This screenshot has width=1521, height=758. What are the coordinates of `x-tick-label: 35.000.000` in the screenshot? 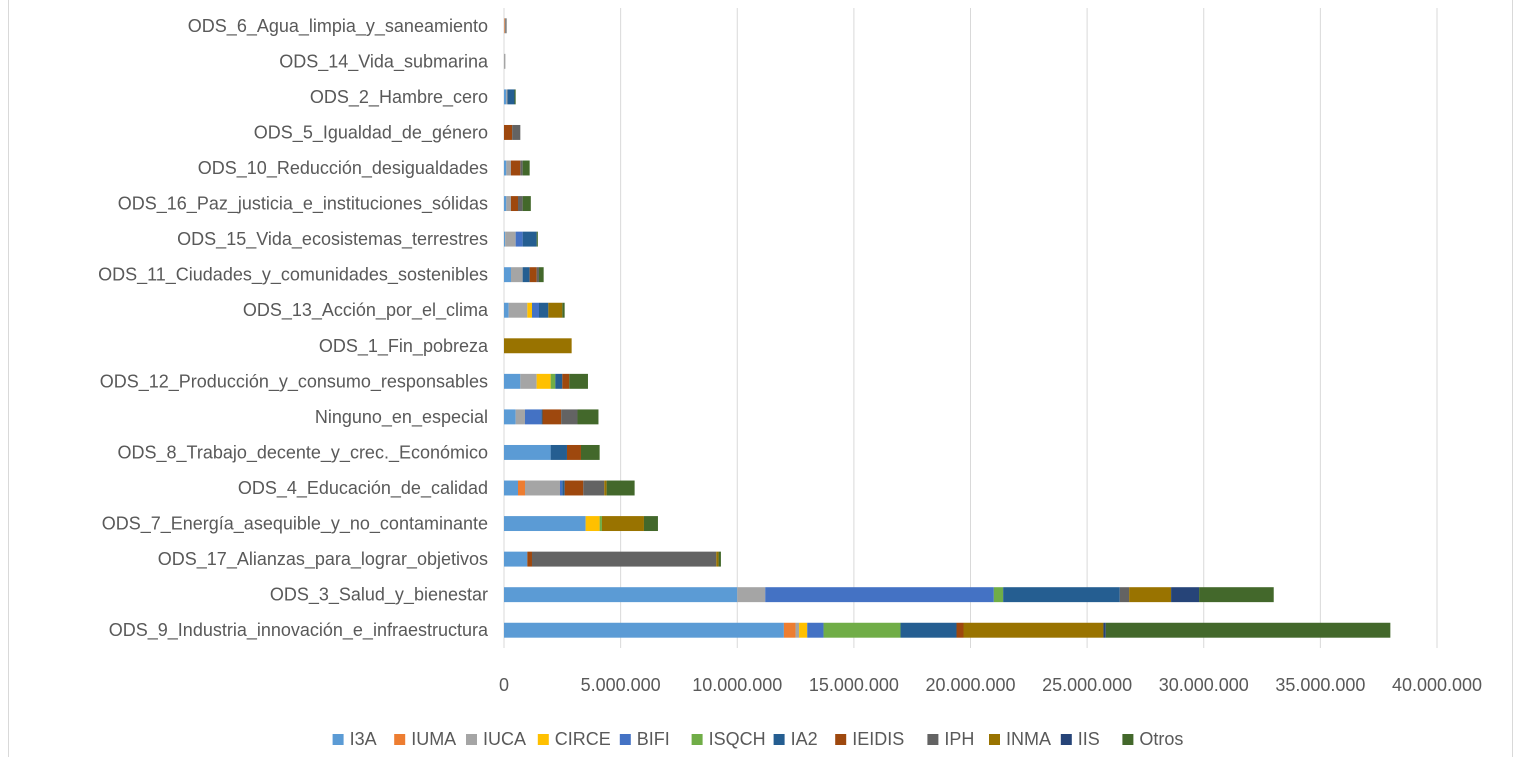 It's located at (1320, 685).